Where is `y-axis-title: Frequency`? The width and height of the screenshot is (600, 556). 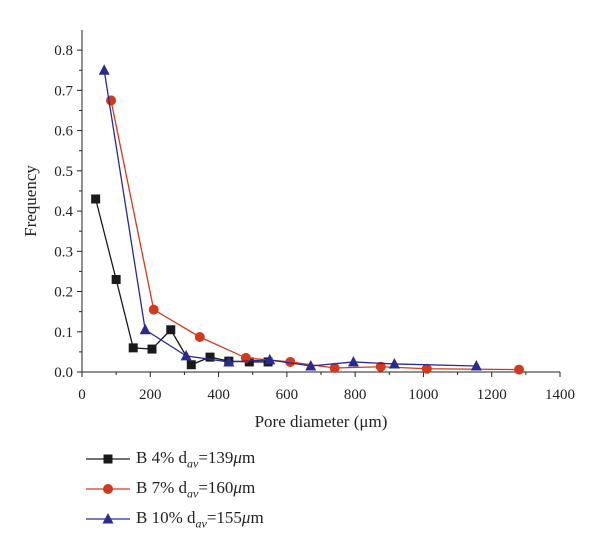
y-axis-title: Frequency is located at coordinates (30, 201).